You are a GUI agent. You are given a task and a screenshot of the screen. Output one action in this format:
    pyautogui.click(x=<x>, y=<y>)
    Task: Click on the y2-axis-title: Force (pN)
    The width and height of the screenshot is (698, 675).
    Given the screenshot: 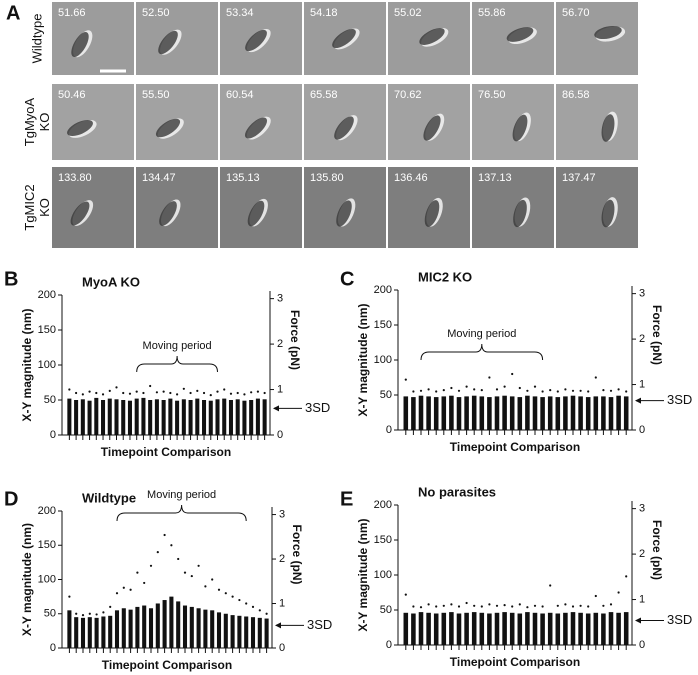 What is the action you would take?
    pyautogui.click(x=295, y=340)
    